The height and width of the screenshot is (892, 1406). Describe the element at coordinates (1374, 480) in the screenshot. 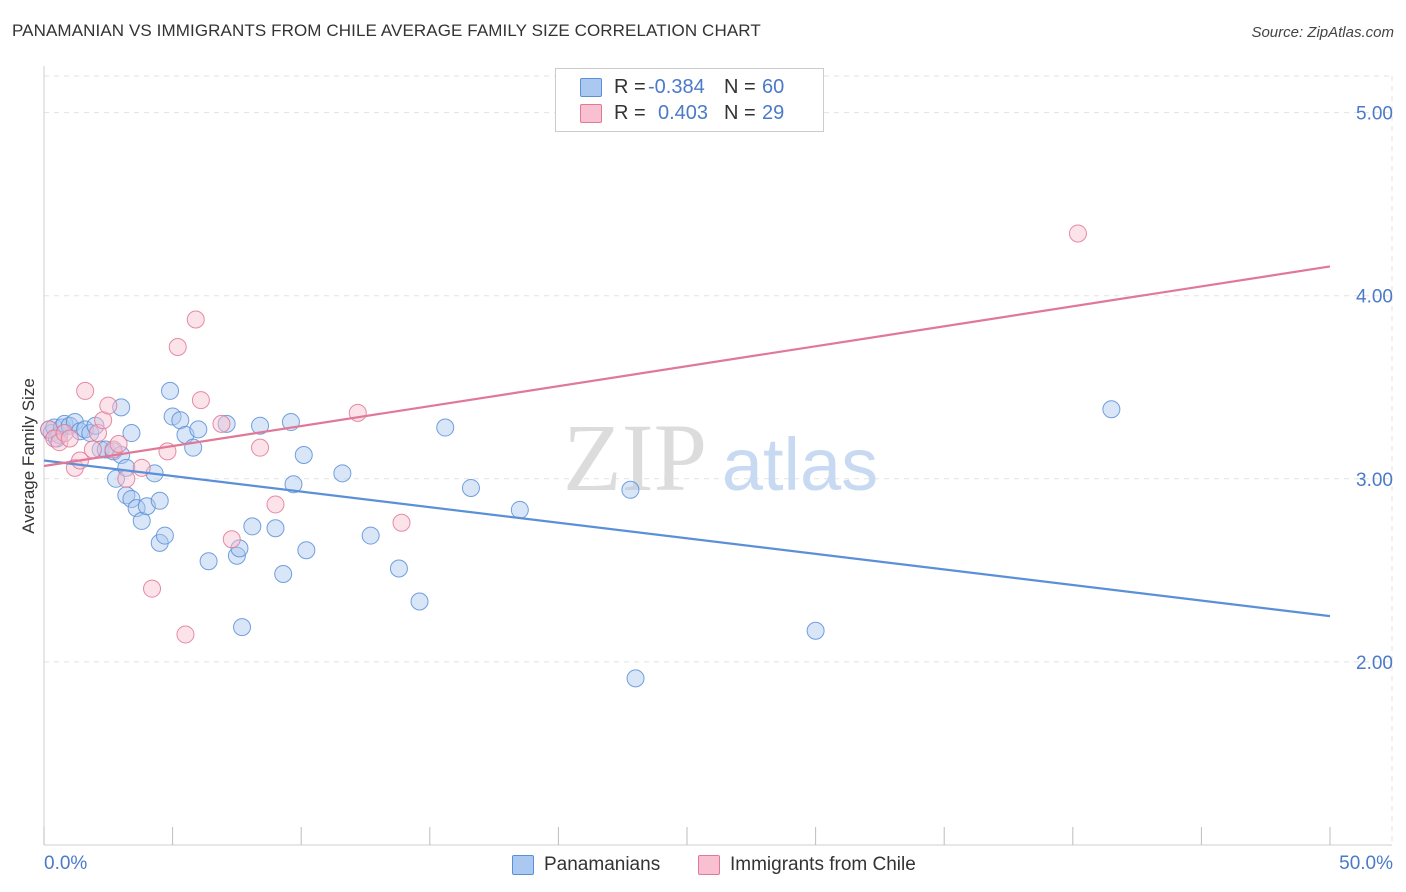

I see `y-tick-label: 3.00` at that location.